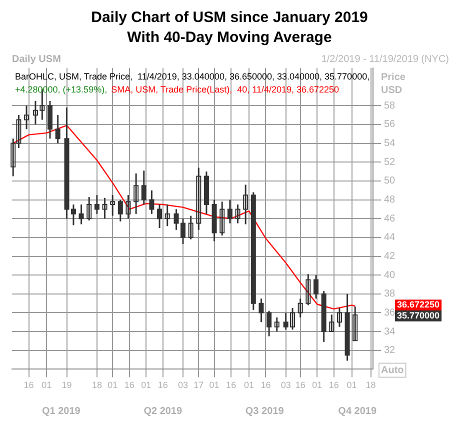  I want to click on y-tick-label: 46, so click(390, 218).